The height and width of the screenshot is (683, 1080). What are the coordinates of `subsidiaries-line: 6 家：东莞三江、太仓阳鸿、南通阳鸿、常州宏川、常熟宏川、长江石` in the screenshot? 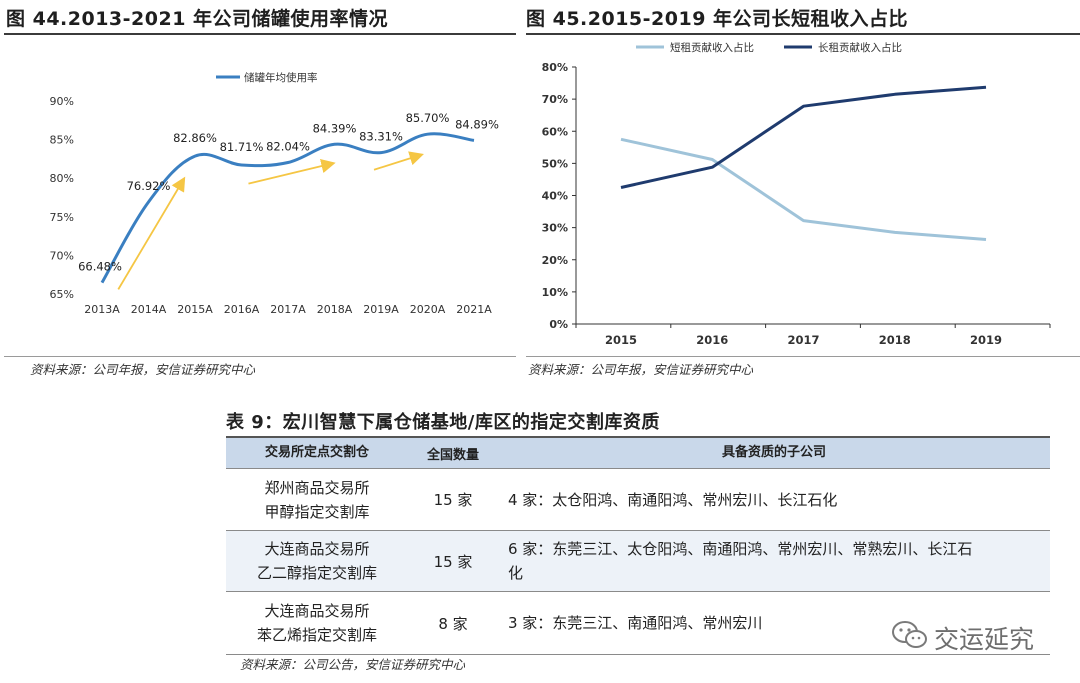 It's located at (740, 549).